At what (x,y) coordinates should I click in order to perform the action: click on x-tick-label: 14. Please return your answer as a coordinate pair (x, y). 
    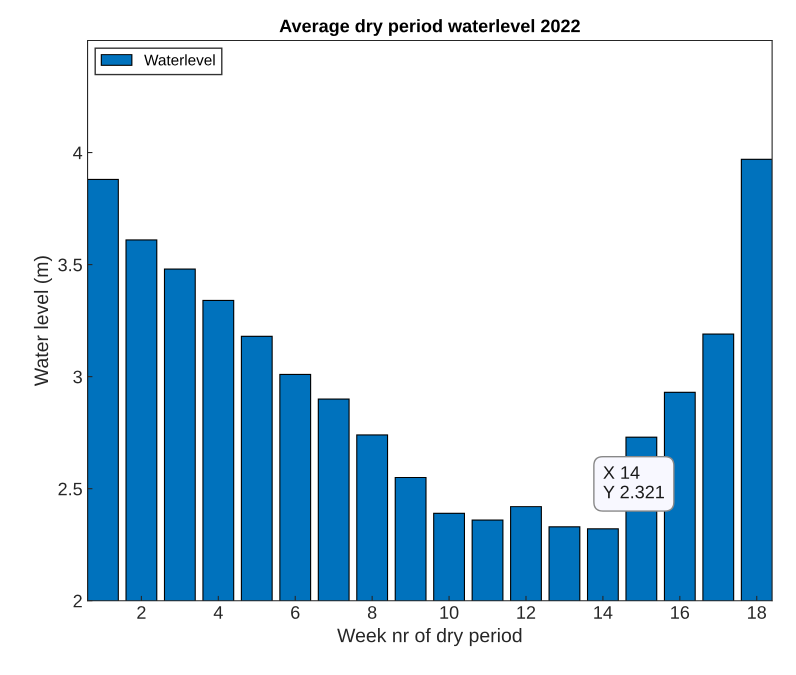
    Looking at the image, I should click on (603, 612).